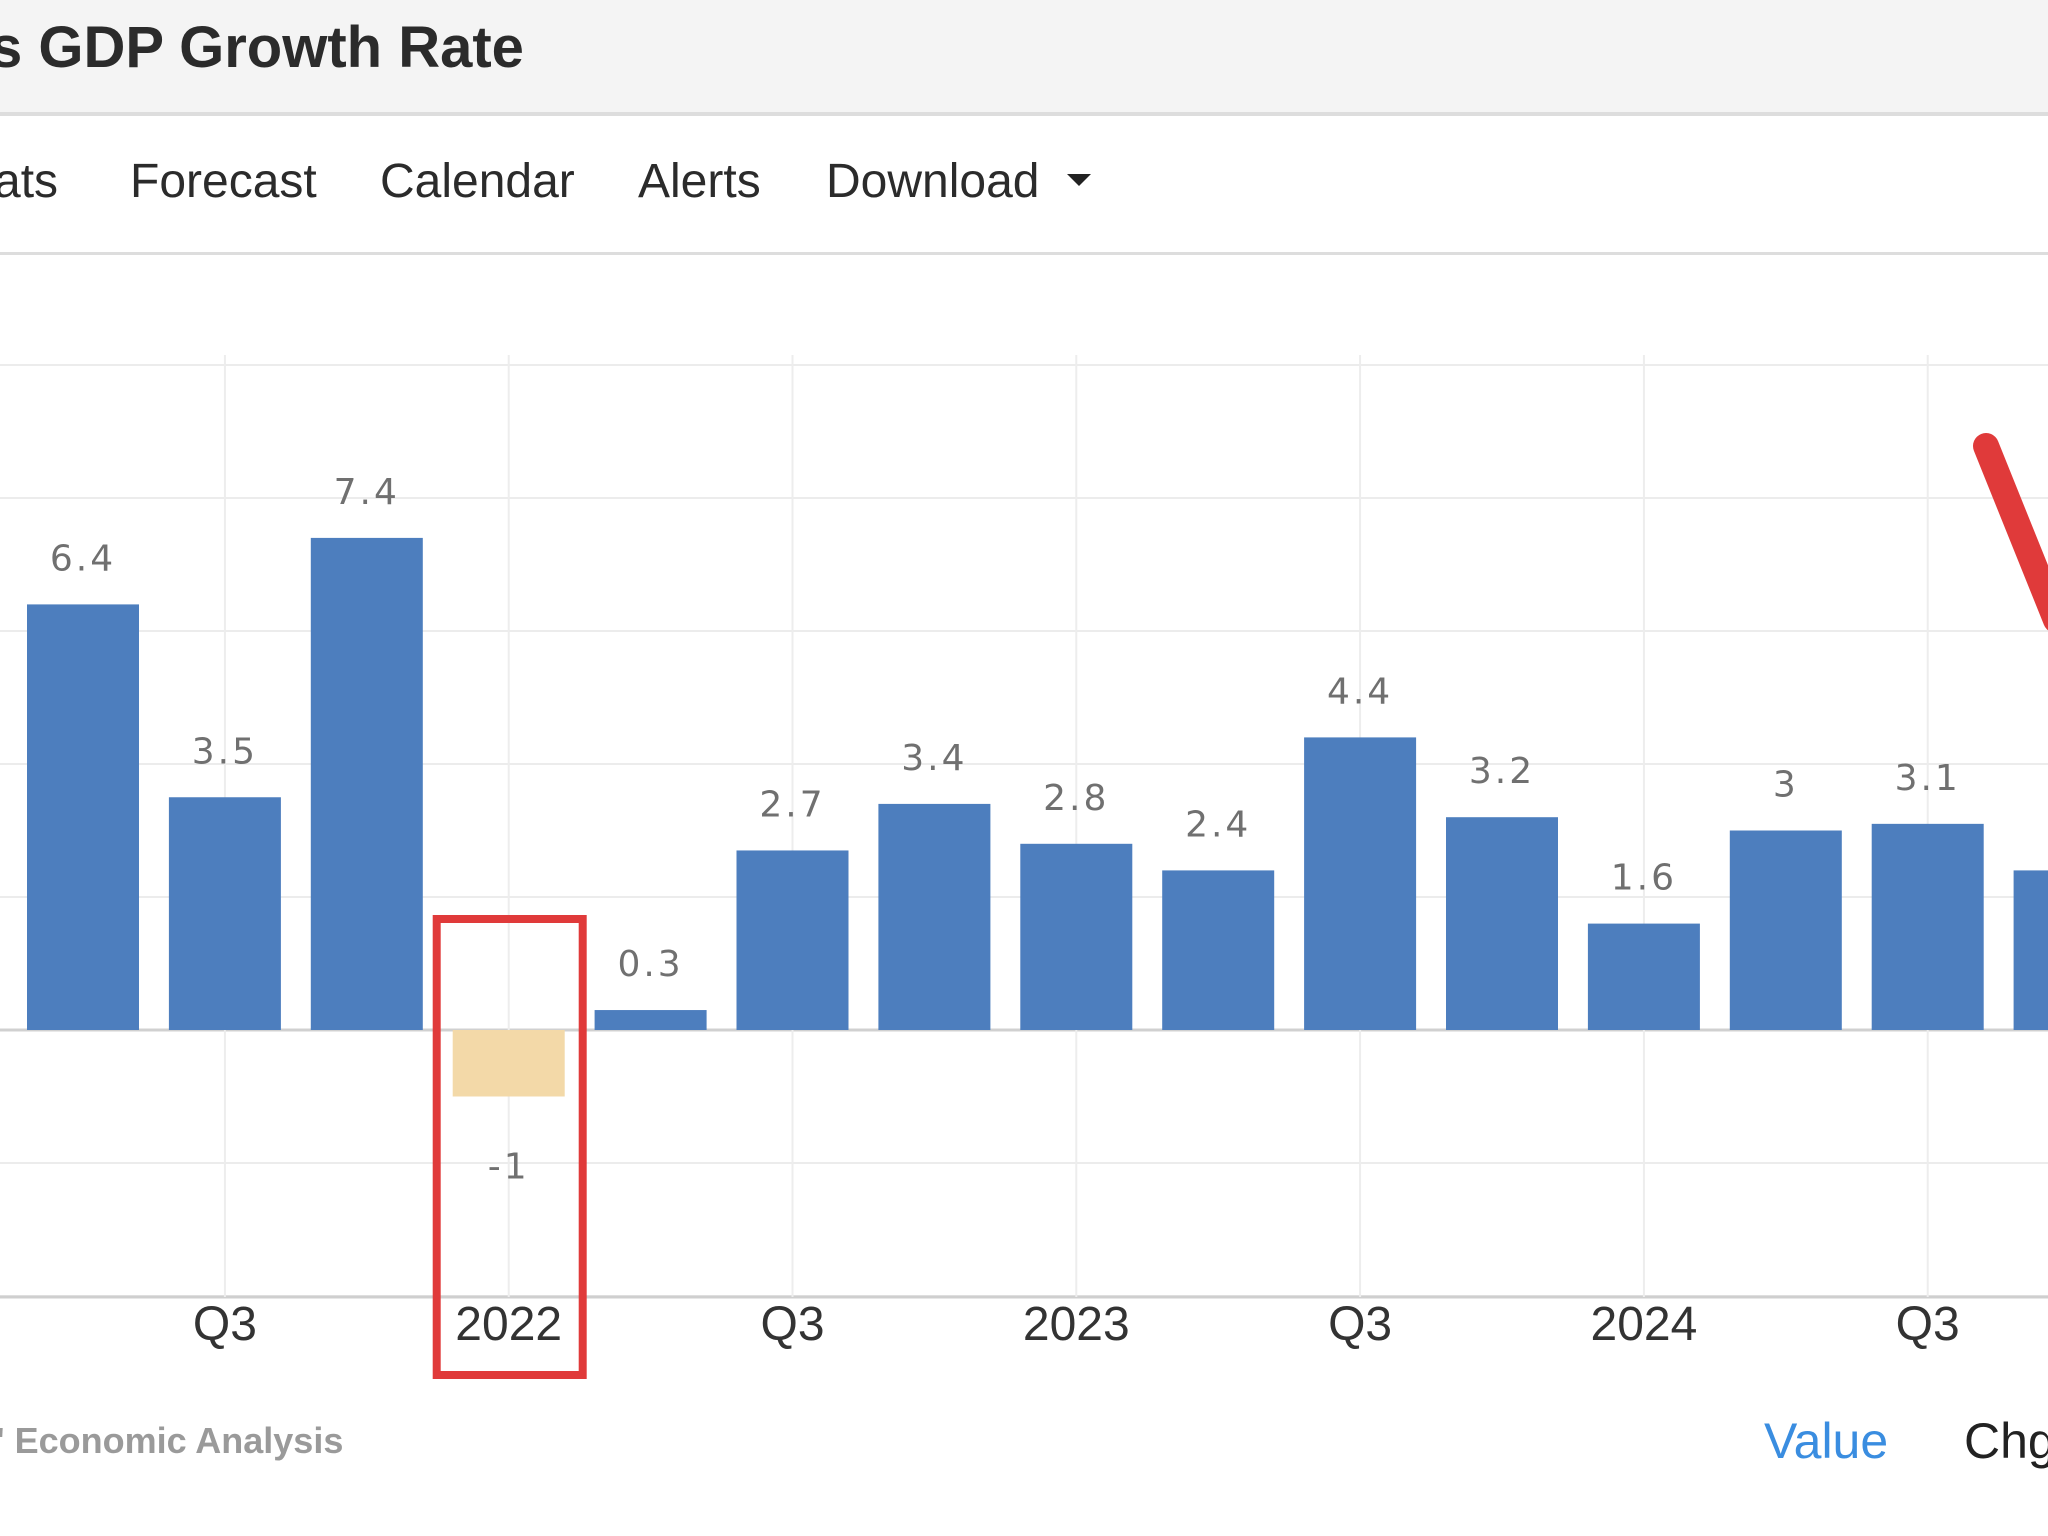 The width and height of the screenshot is (2048, 1536). What do you see at coordinates (792, 804) in the screenshot?
I see `data-label: 2.7` at bounding box center [792, 804].